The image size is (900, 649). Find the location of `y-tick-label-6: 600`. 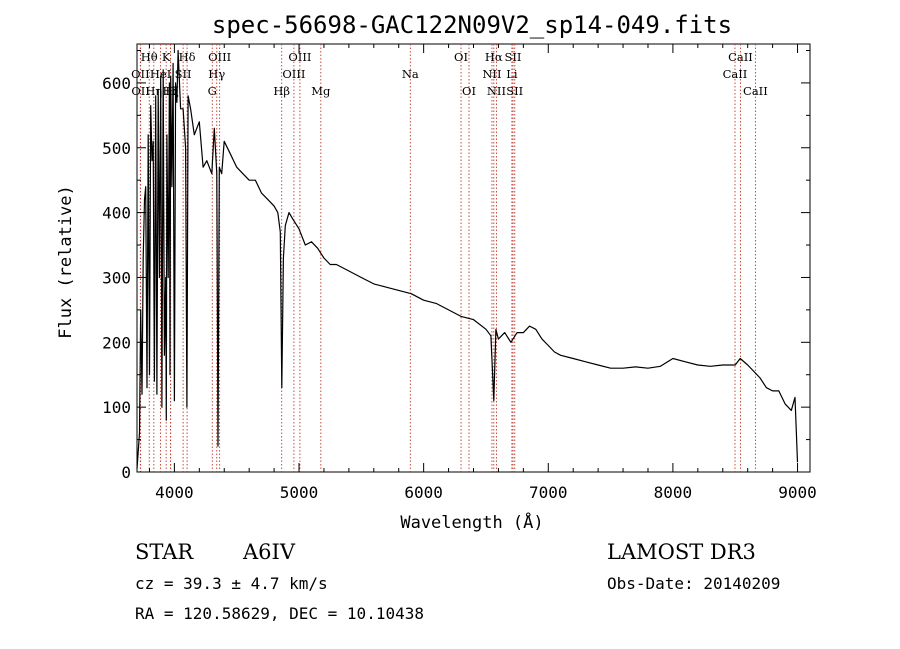

y-tick-label-6: 600 is located at coordinates (116, 83).